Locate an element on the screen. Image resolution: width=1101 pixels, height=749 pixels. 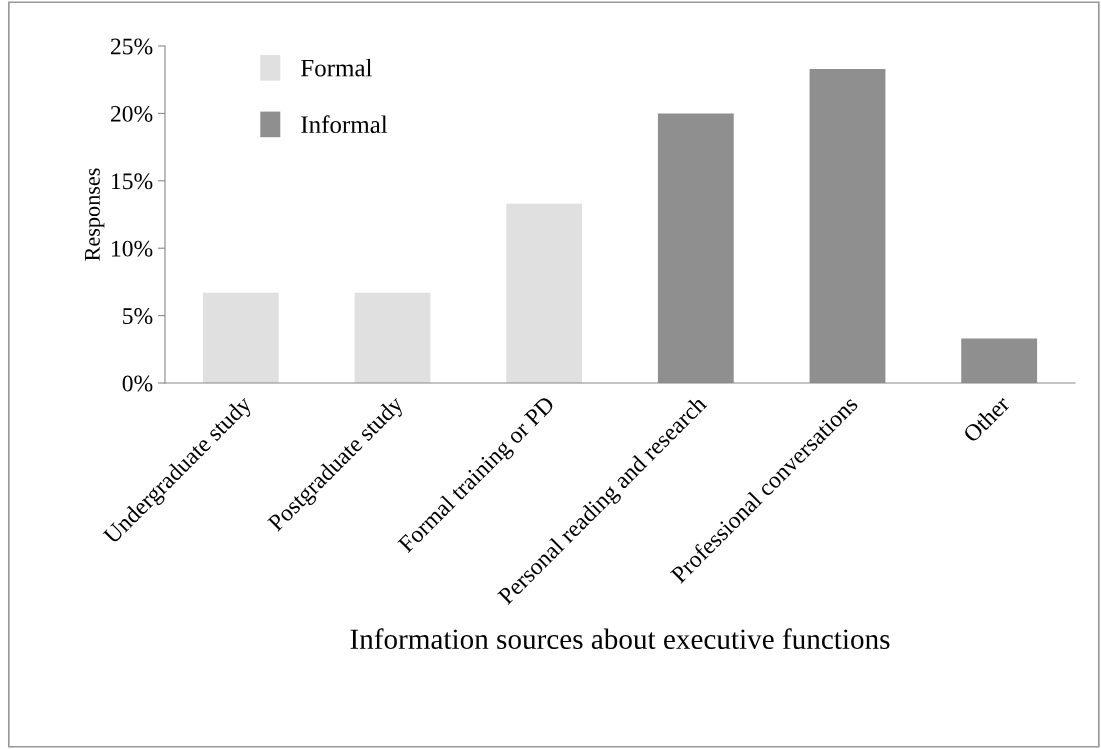
y-tick-label: 0% is located at coordinates (137, 383).